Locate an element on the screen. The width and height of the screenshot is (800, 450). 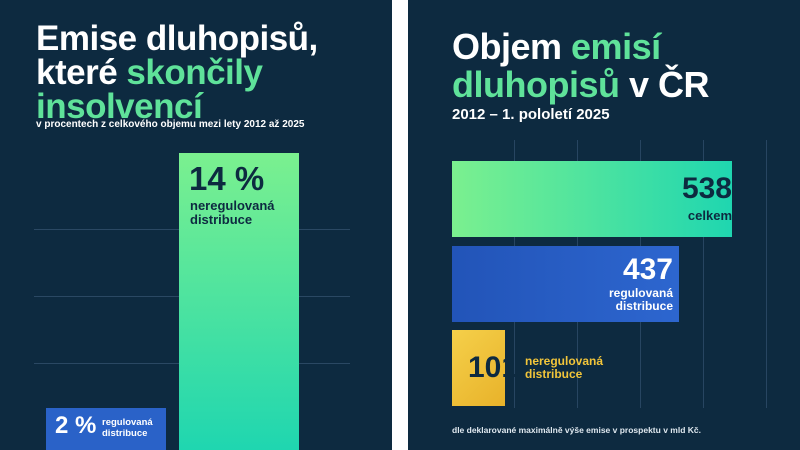
bar-value-label: 538 is located at coordinates (706, 188).